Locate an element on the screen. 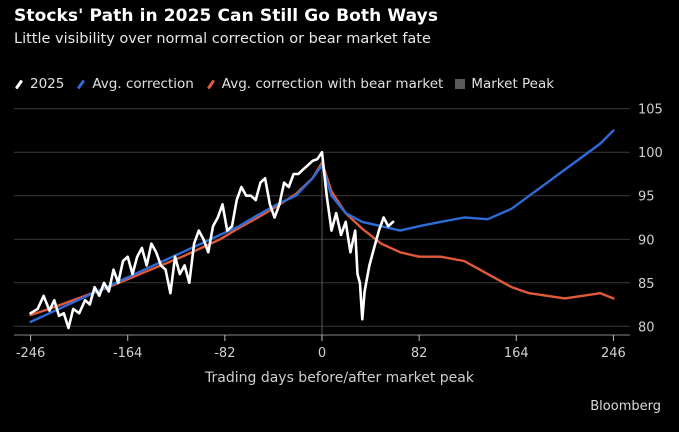 The height and width of the screenshot is (432, 679). x-tick-label: -164 is located at coordinates (128, 353).